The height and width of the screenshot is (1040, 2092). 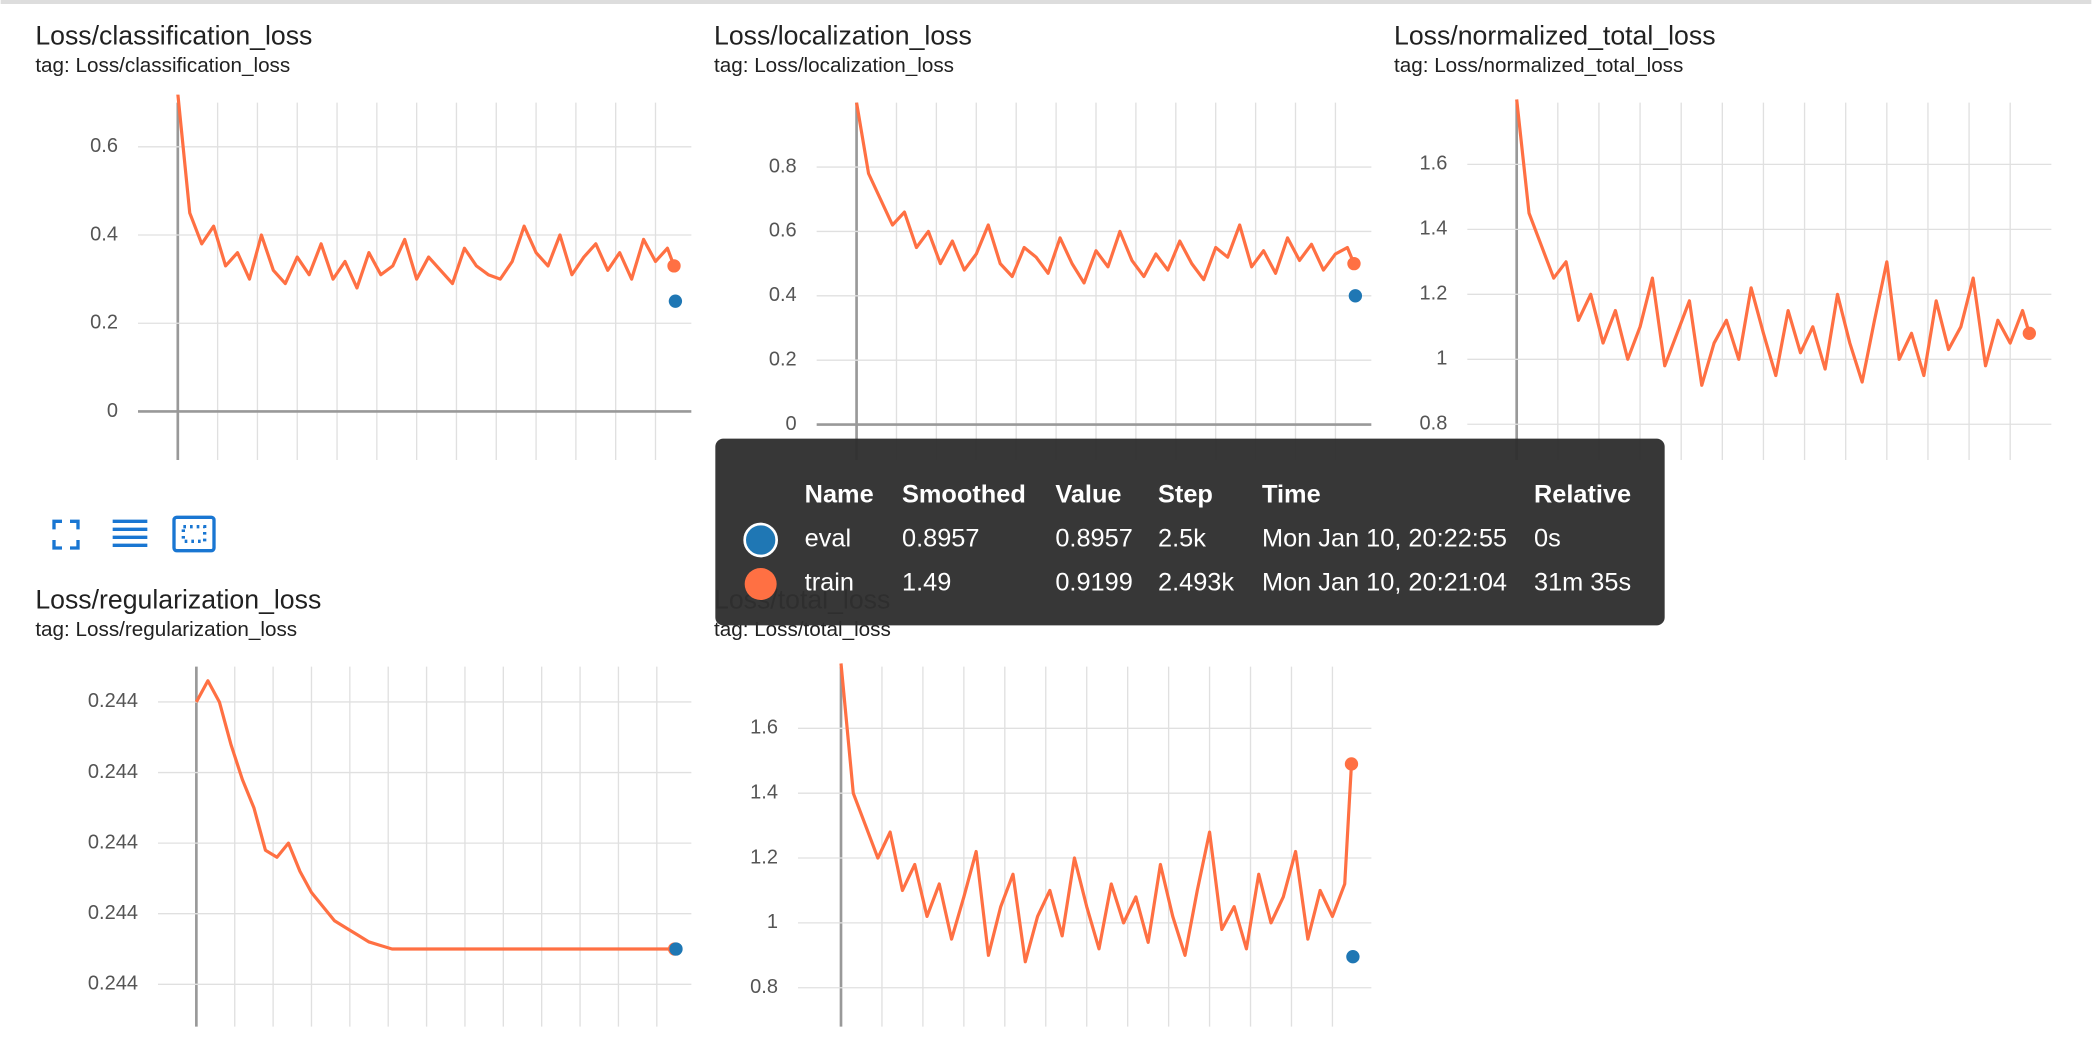 I want to click on fit-domain-icon, so click(x=194, y=534).